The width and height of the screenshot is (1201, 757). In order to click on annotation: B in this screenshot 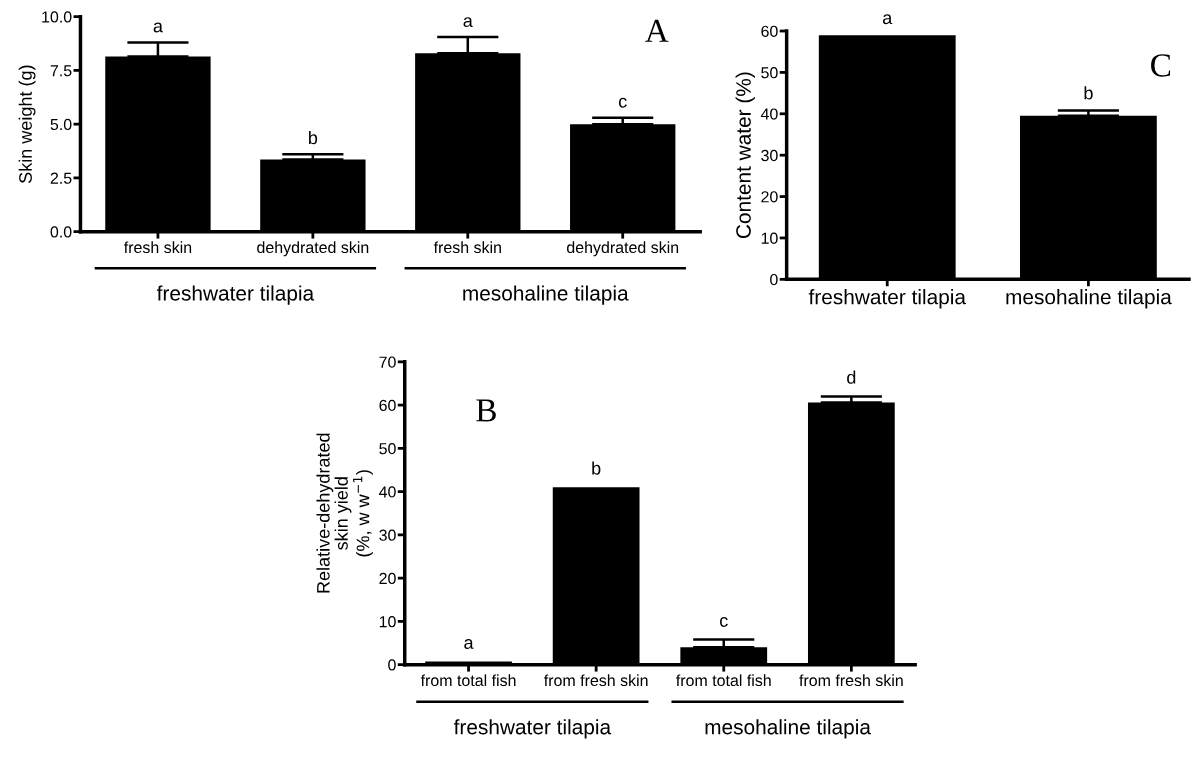, I will do `click(486, 410)`.